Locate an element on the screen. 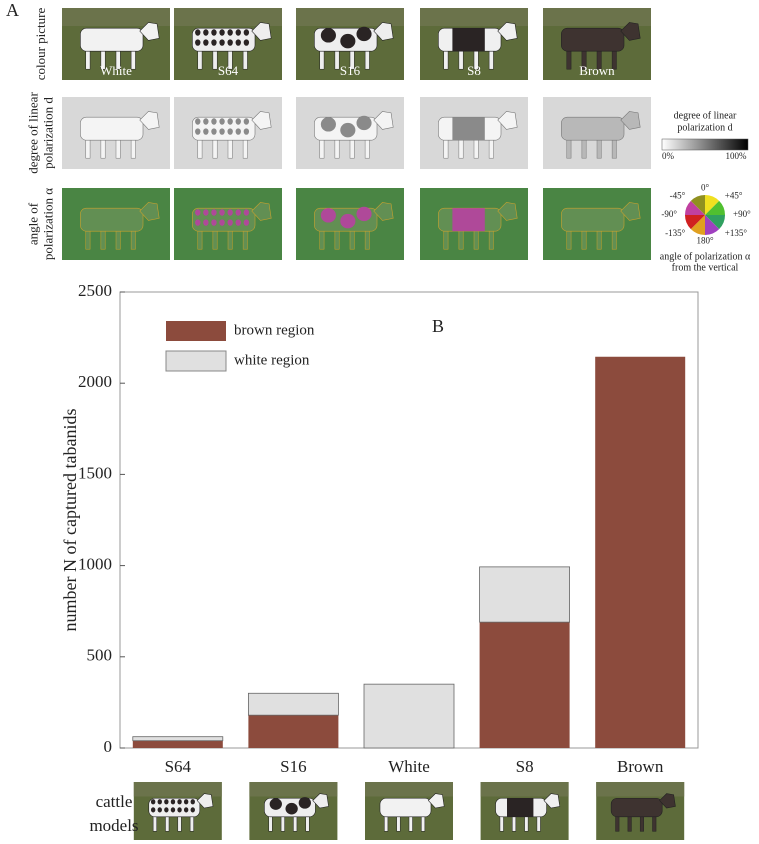  x-tick-label: S64 is located at coordinates (178, 766).